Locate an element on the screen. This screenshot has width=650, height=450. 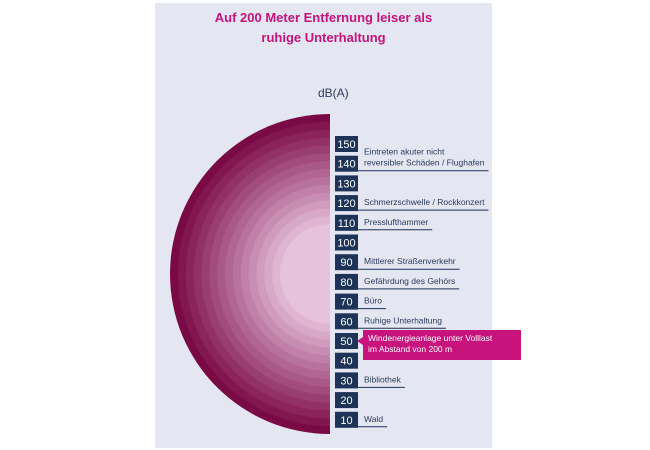
level-value-70: 70 is located at coordinates (346, 303).